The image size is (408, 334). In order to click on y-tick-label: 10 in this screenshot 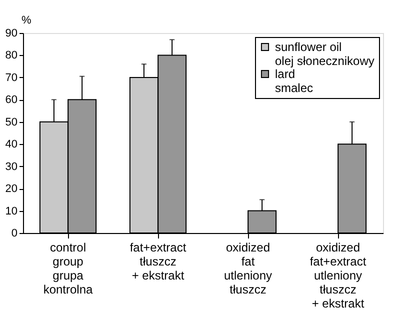, I will do `click(11, 211)`.